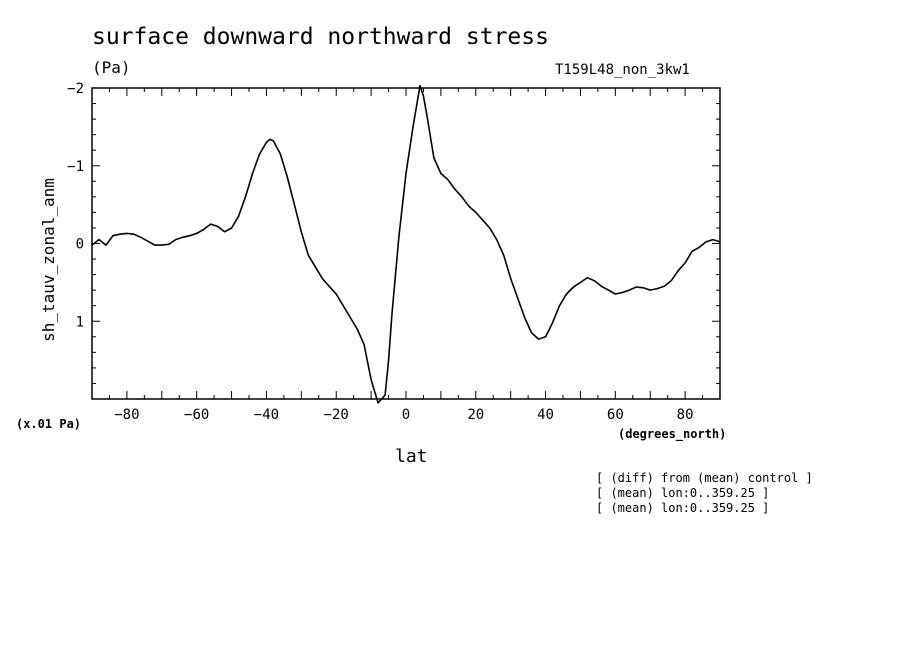 This screenshot has height=654, width=904. I want to click on note-line: [ (diff) from (mean) control ], so click(704, 478).